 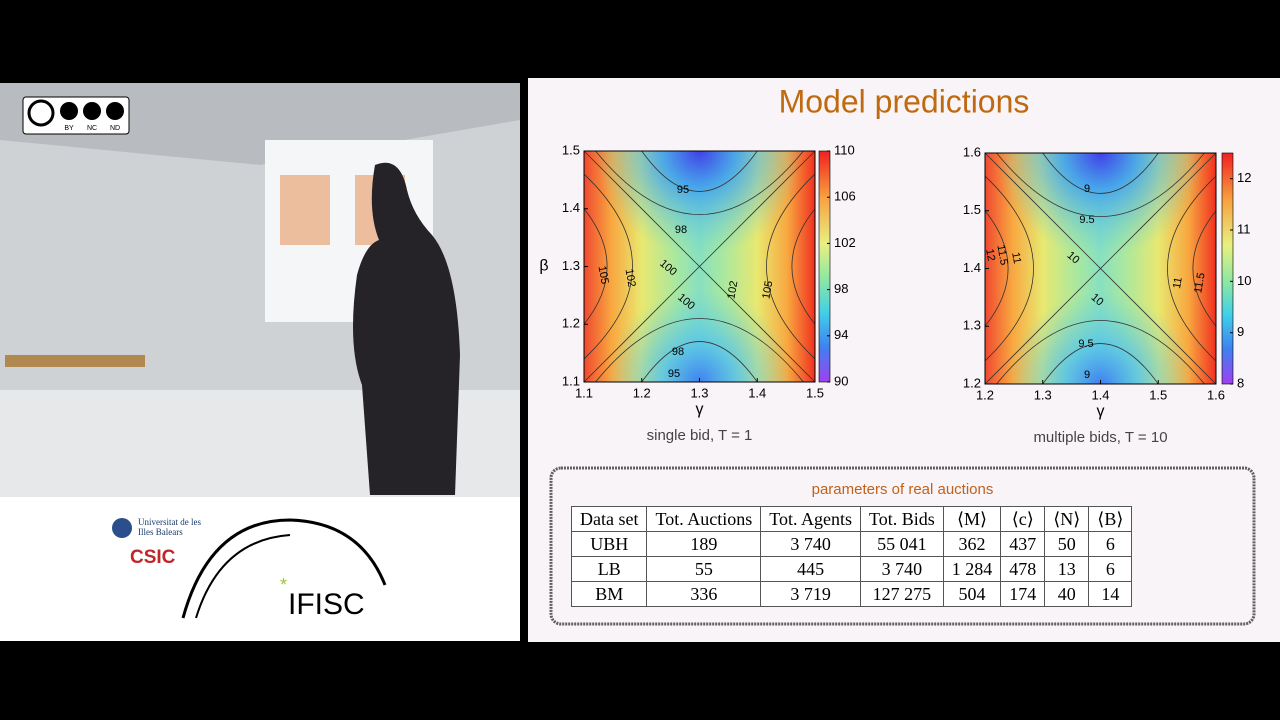 What do you see at coordinates (571, 380) in the screenshot?
I see `y-tick-label: 1.1` at bounding box center [571, 380].